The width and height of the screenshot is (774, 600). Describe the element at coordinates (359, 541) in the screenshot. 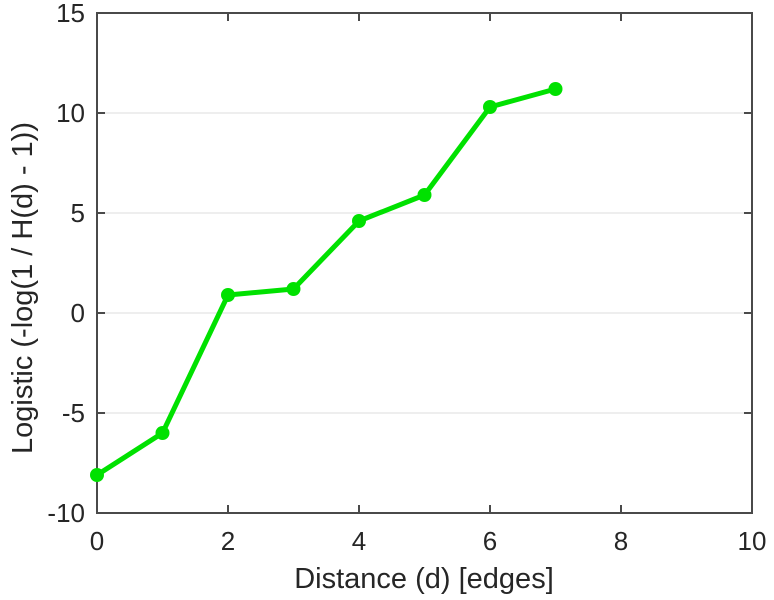

I see `x-tick-label: 4` at that location.